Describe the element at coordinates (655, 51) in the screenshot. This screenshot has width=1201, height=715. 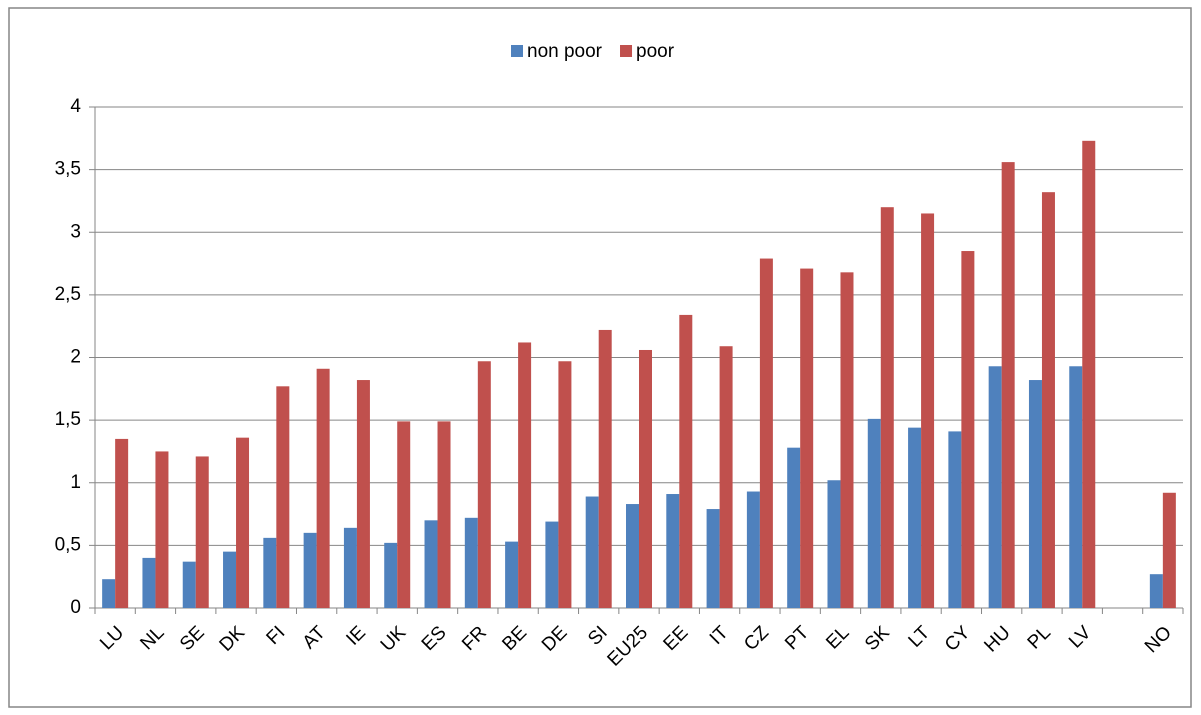
I see `legend-label: poor` at that location.